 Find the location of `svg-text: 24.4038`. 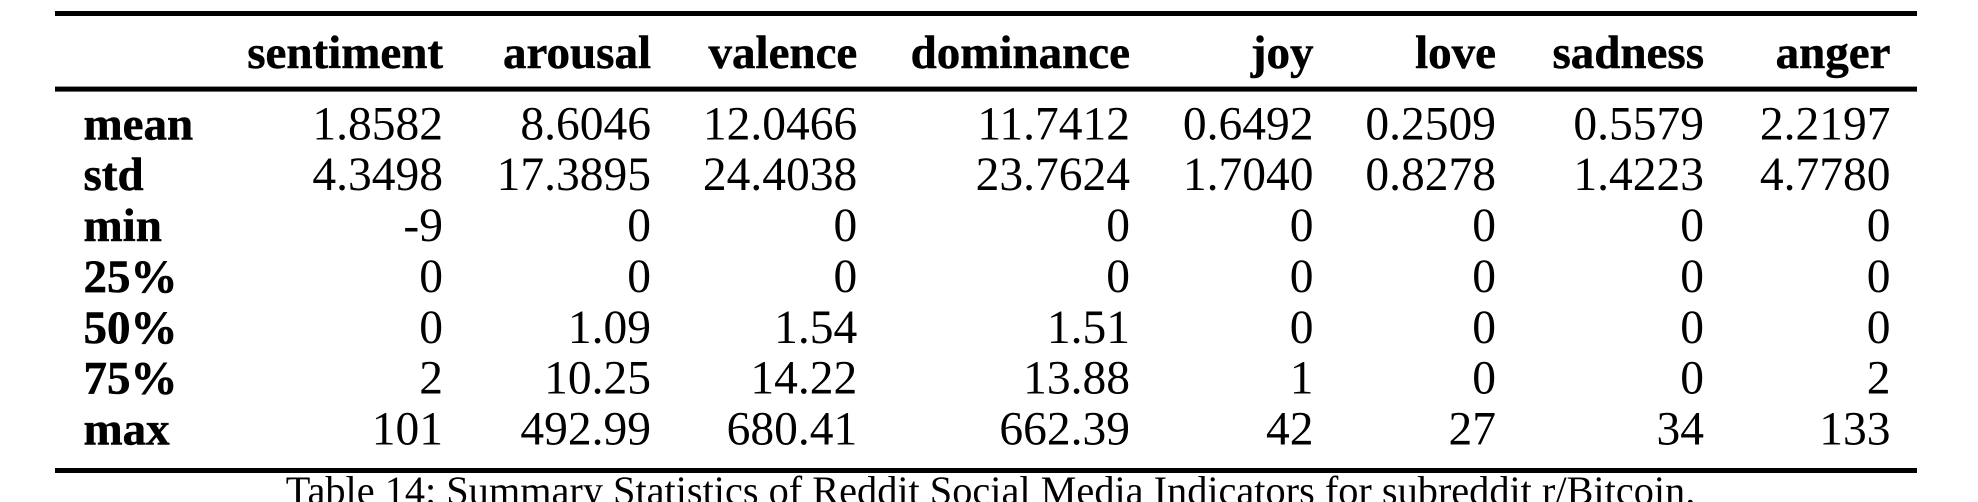

svg-text: 24.4038 is located at coordinates (780, 175).